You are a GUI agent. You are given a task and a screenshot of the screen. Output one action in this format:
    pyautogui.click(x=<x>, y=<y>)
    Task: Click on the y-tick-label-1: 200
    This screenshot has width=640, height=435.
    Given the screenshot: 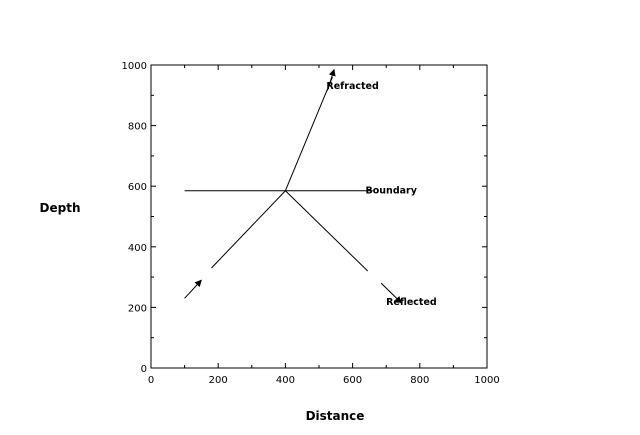 What is the action you would take?
    pyautogui.click(x=137, y=308)
    